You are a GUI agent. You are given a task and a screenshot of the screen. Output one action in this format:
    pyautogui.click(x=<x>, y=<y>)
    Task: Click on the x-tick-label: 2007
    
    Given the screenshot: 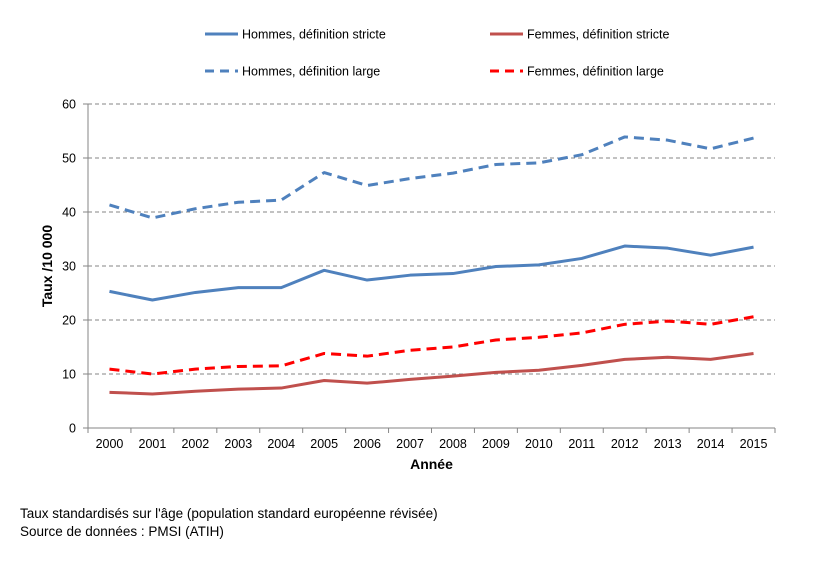 What is the action you would take?
    pyautogui.click(x=410, y=444)
    